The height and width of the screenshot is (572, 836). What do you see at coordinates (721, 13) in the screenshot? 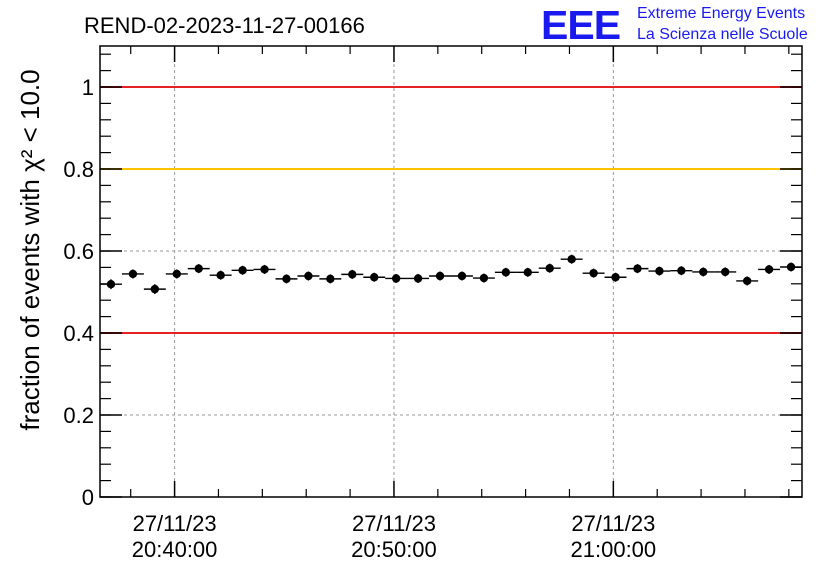
I see `logo-line-1: Extreme Energy Events` at bounding box center [721, 13].